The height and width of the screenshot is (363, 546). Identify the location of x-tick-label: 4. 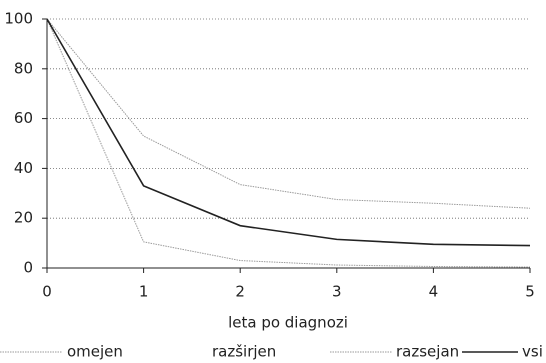
(434, 292).